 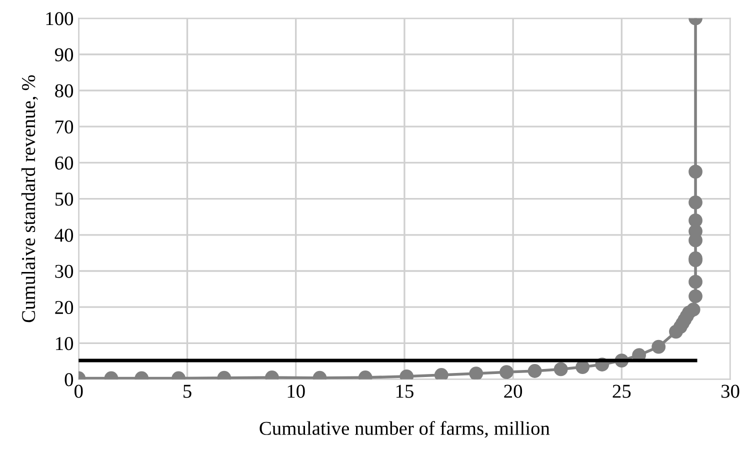 What do you see at coordinates (405, 429) in the screenshot?
I see `x-axis-title: Cumulative number of farms, million` at bounding box center [405, 429].